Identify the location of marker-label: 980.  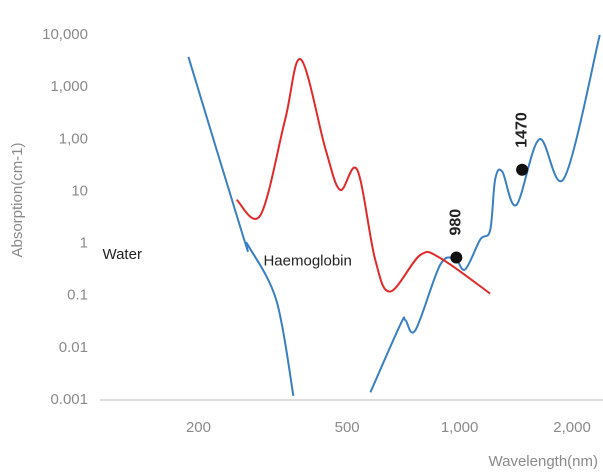
(456, 222).